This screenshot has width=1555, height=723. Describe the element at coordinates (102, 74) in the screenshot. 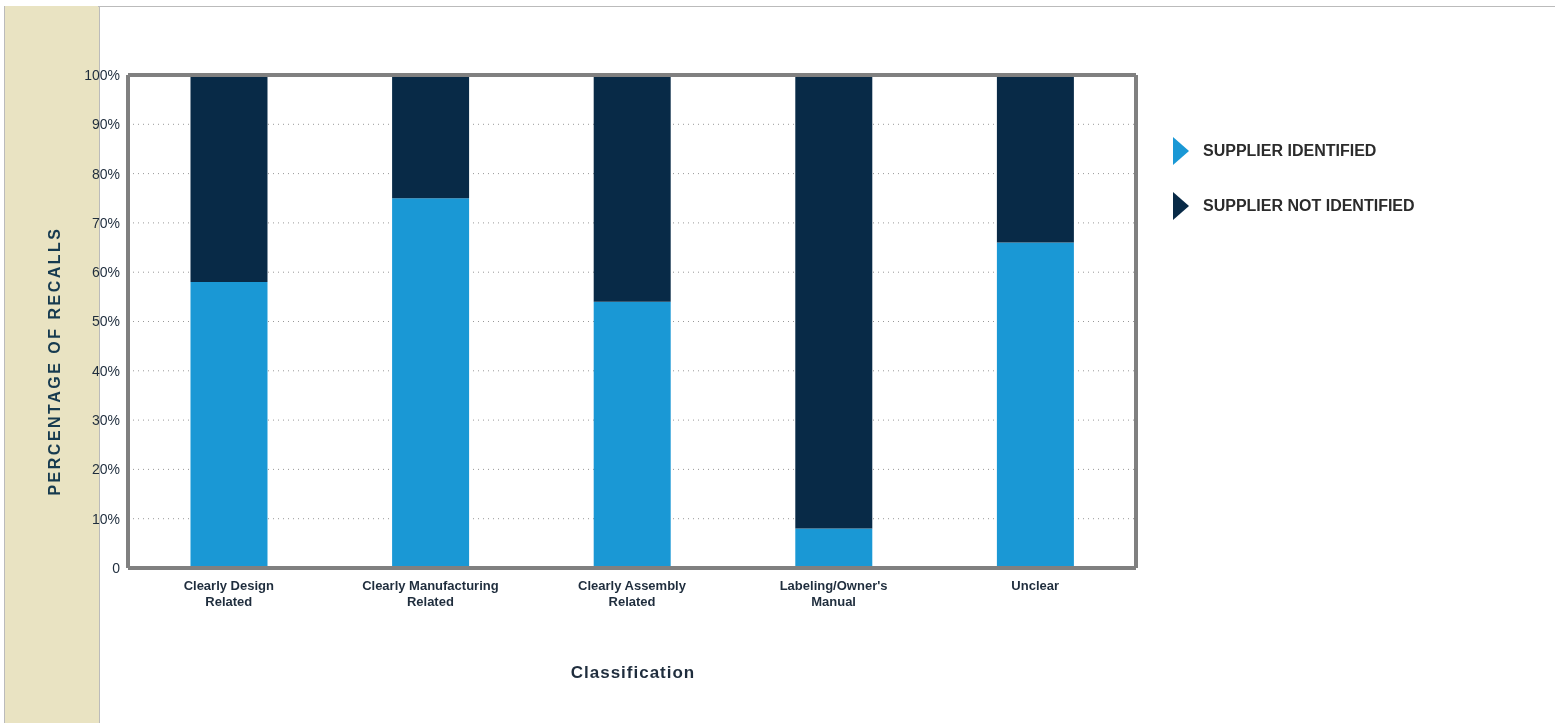

I see `y-tick-label: 100%` at that location.